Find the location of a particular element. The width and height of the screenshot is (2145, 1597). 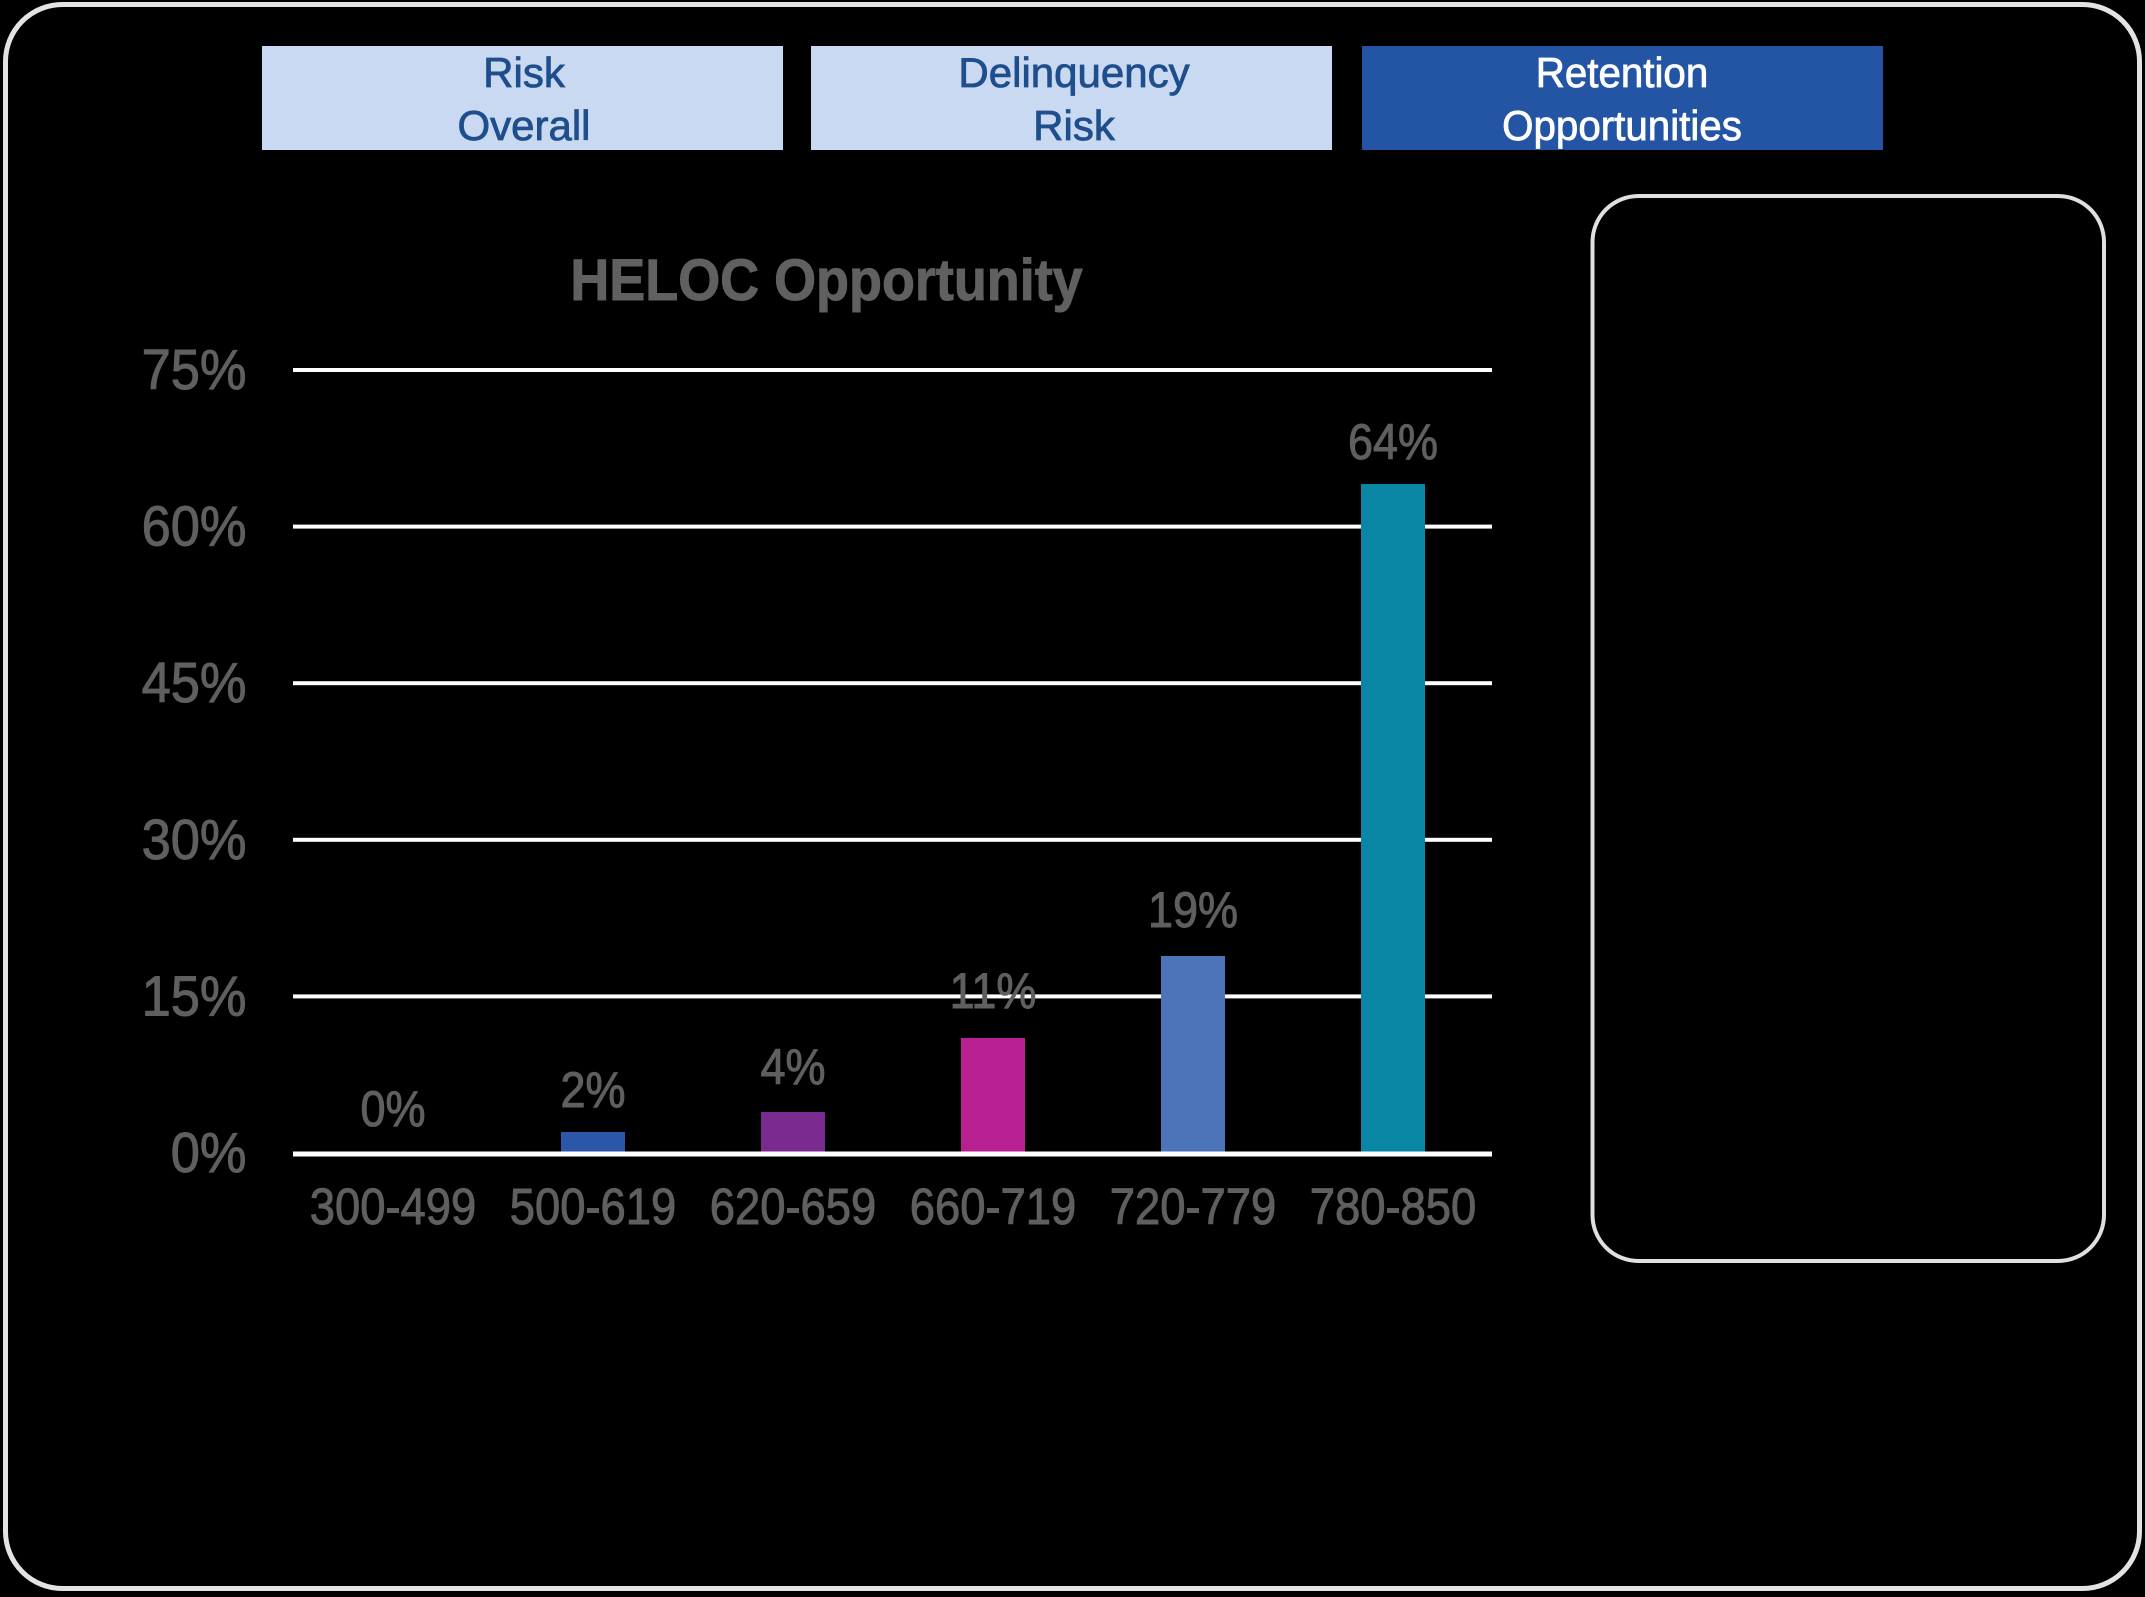

svg-text: 45% is located at coordinates (194, 682).